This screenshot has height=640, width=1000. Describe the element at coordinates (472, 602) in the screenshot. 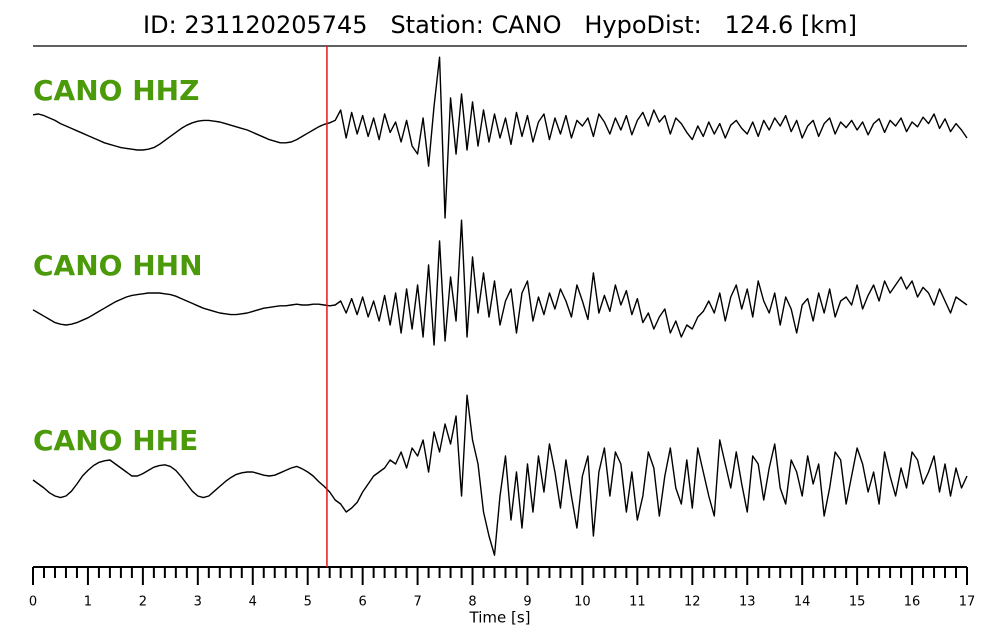

I see `x-tick-label: 8` at that location.